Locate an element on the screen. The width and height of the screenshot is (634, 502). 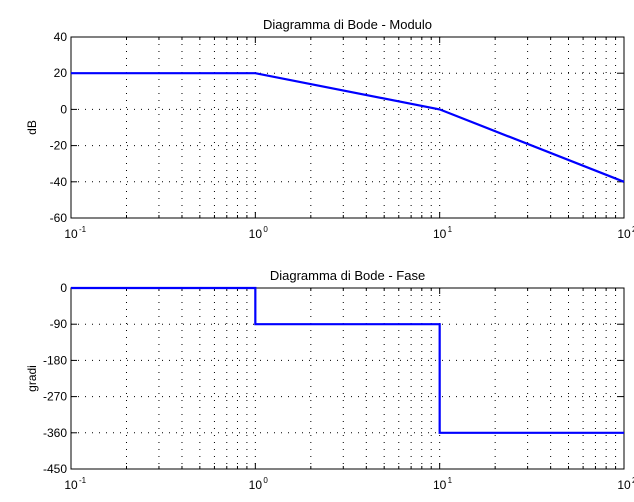
magnitude-x-tick-exponent: 1 is located at coordinates (450, 229).